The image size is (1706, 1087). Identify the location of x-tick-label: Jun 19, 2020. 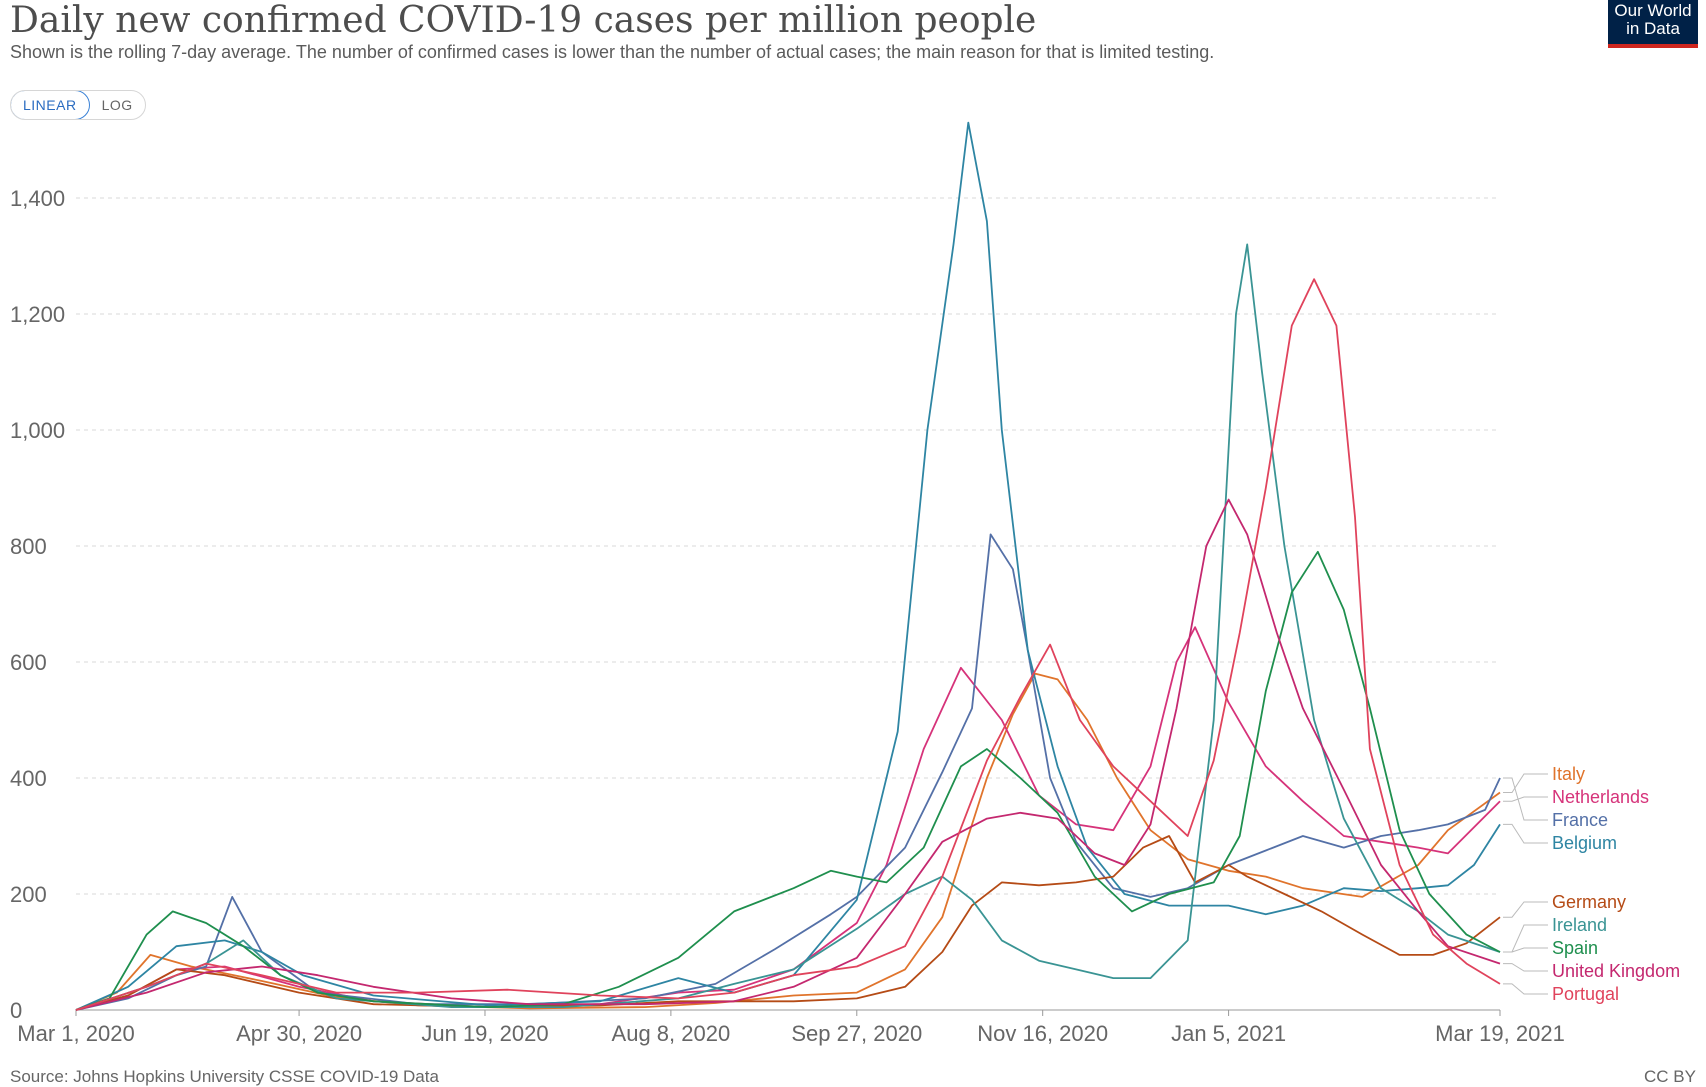
(484, 1033).